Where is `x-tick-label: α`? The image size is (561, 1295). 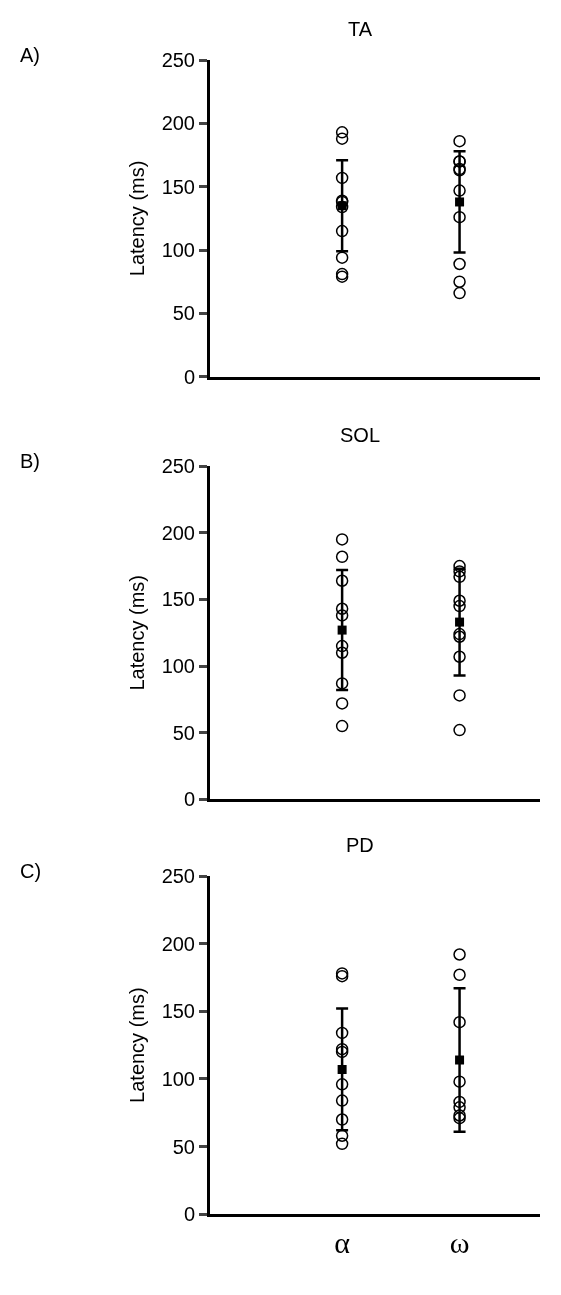
x-tick-label: α is located at coordinates (342, 1243).